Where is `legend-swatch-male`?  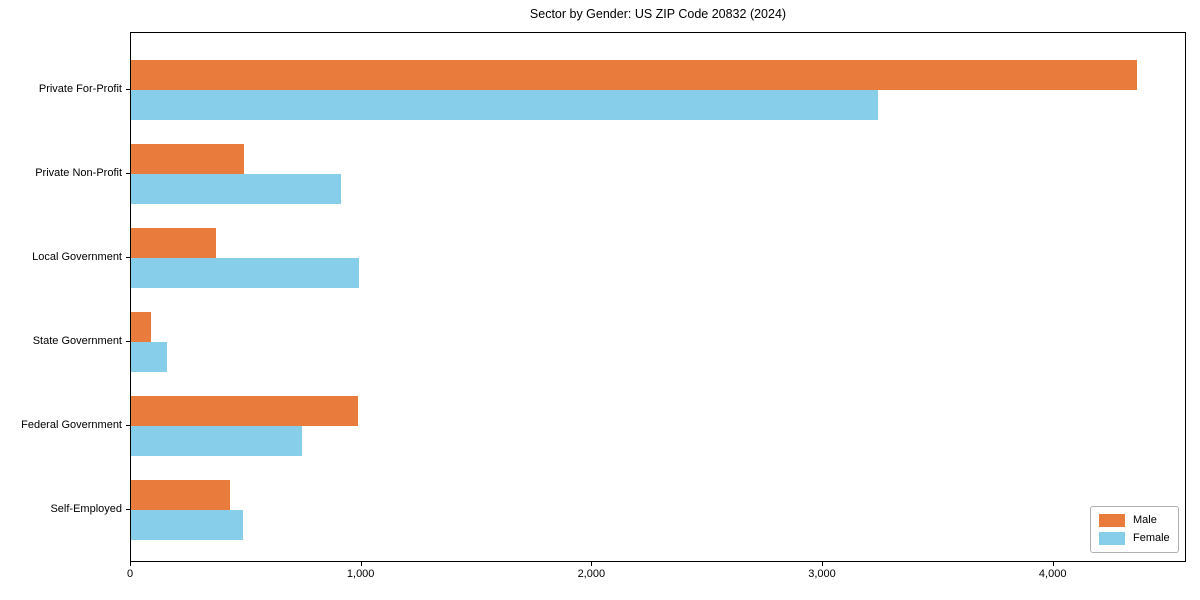
legend-swatch-male is located at coordinates (1112, 520).